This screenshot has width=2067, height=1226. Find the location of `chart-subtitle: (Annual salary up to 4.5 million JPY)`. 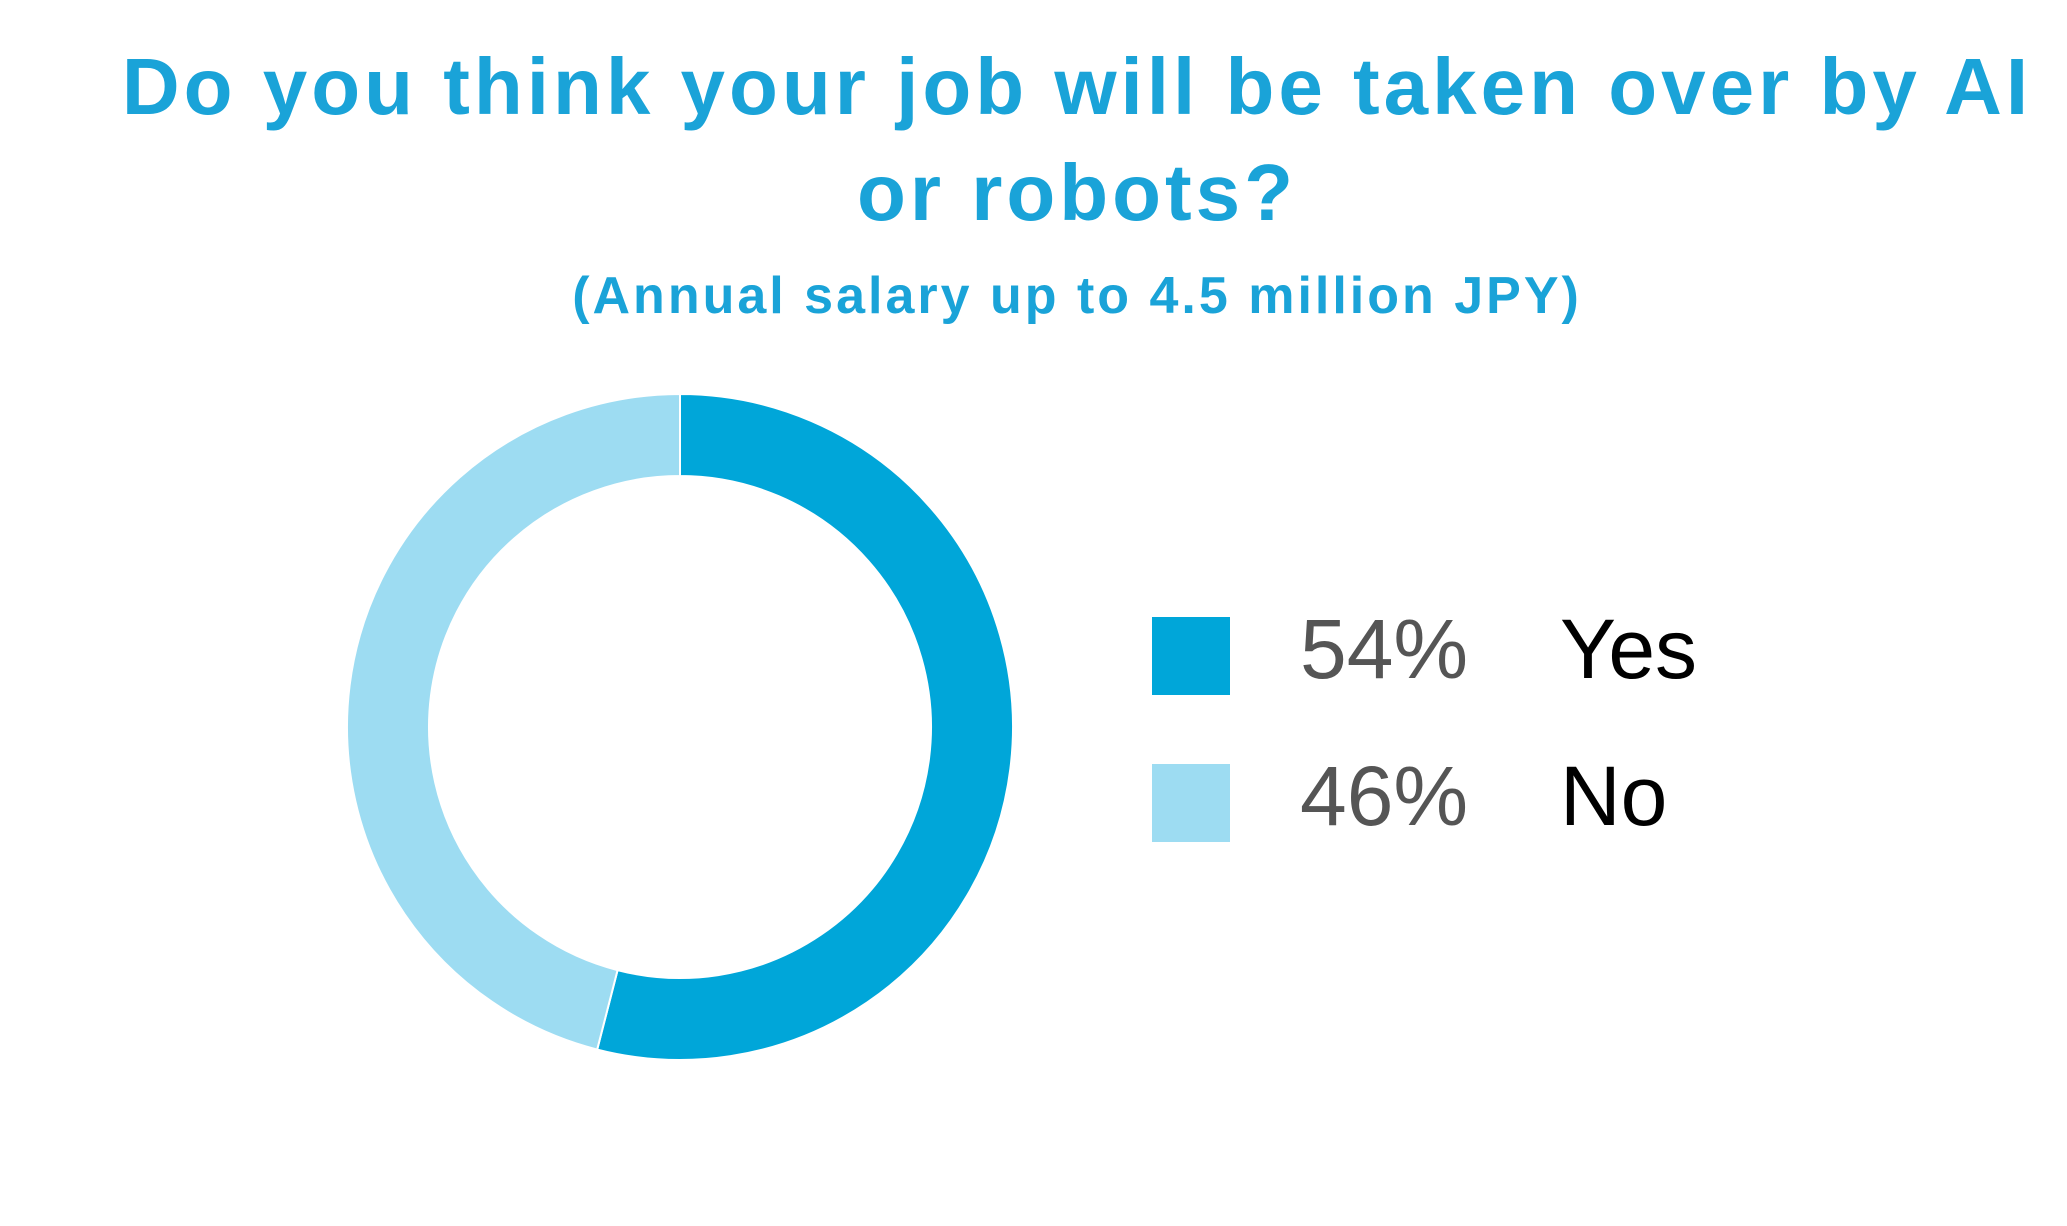

chart-subtitle: (Annual salary up to 4.5 million JPY) is located at coordinates (1077, 296).